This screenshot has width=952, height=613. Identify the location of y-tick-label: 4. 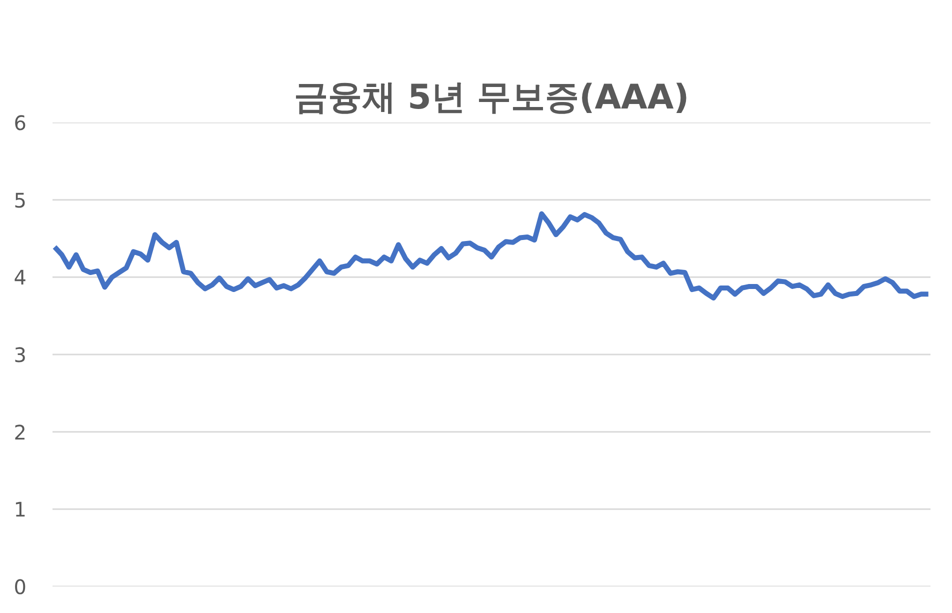
(20, 278).